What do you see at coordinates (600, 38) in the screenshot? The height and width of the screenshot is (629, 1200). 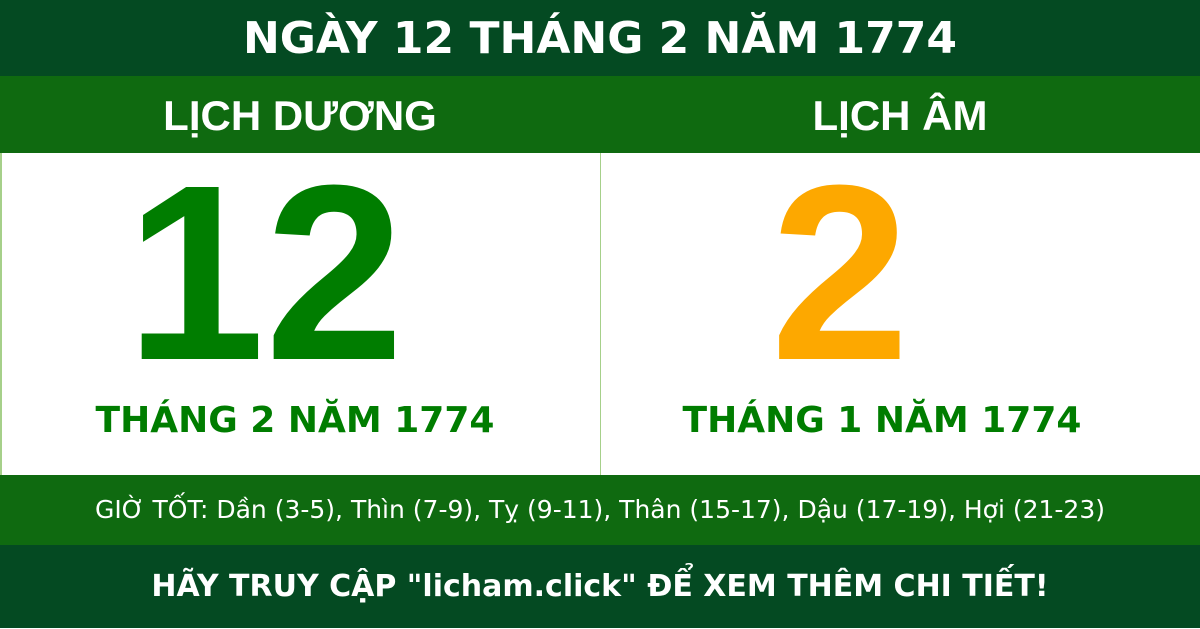 I see `page-title: NGÀY 12 THÁNG 2 NĂM 1774` at bounding box center [600, 38].